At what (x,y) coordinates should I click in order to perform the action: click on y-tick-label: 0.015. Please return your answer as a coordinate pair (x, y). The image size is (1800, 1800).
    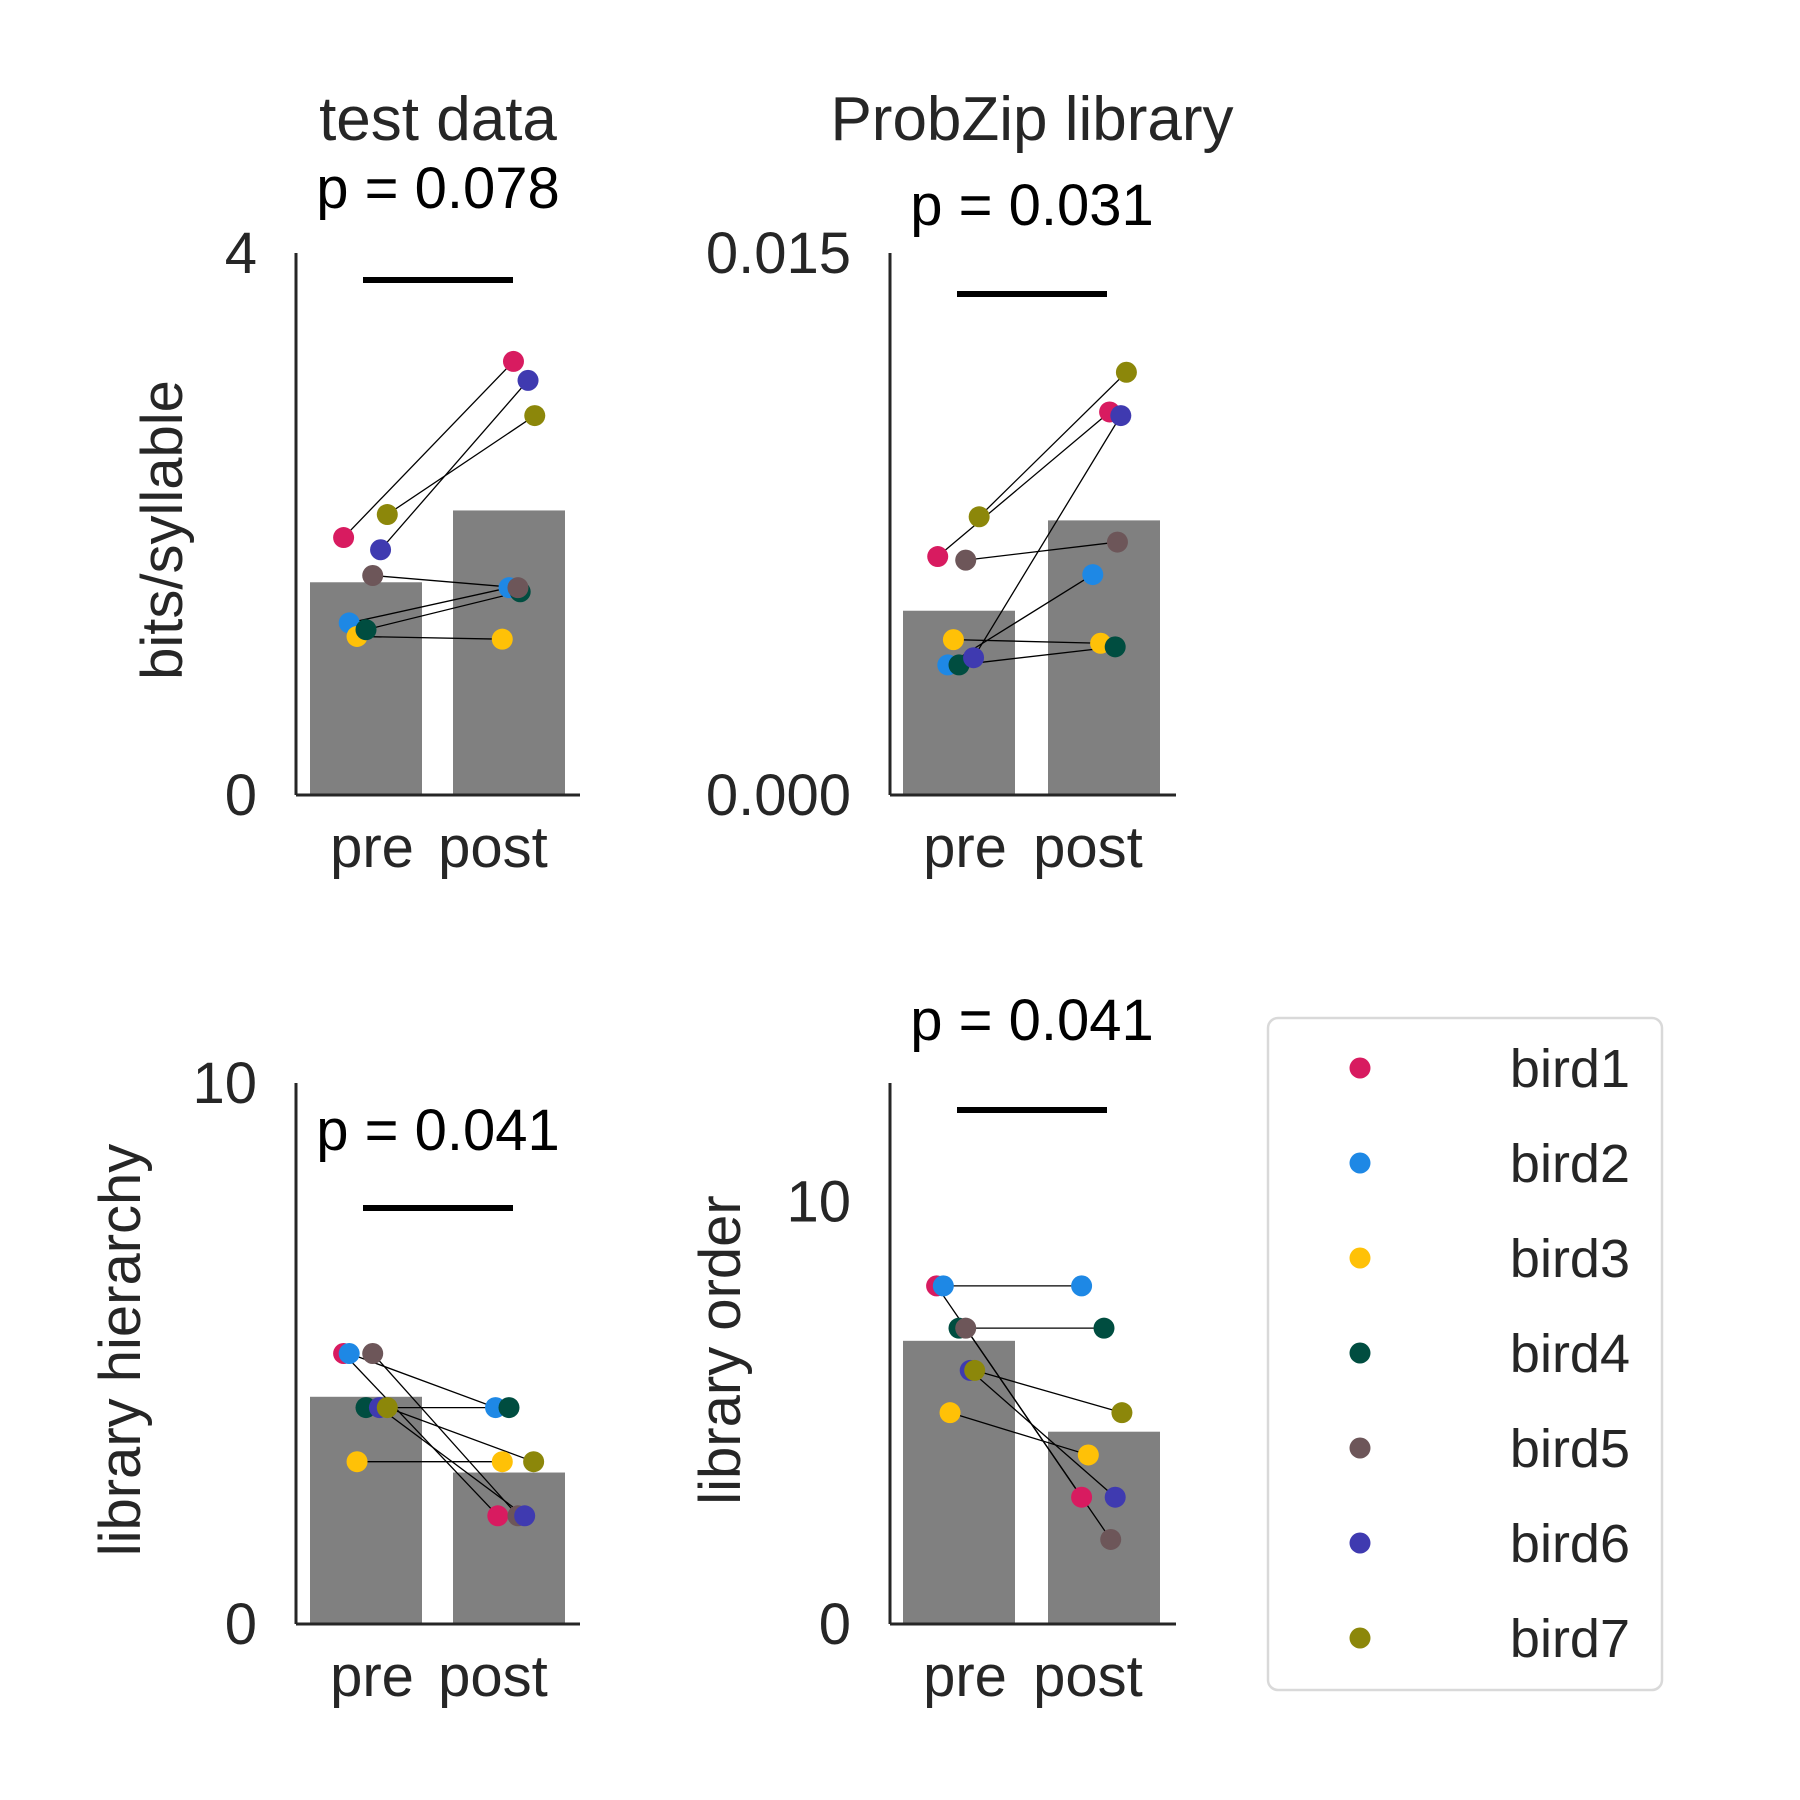
    Looking at the image, I should click on (778, 253).